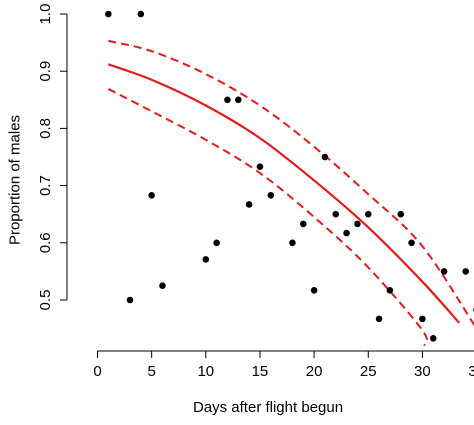  What do you see at coordinates (314, 371) in the screenshot?
I see `x-tick-label: 20` at bounding box center [314, 371].